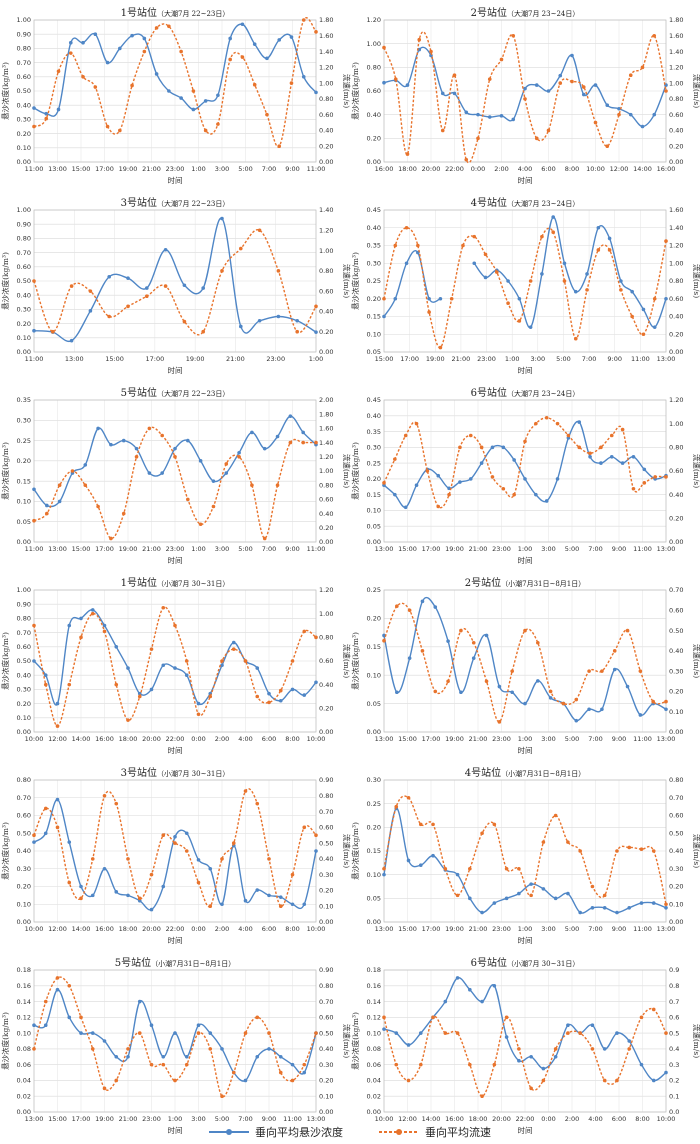  What do you see at coordinates (326, 542) in the screenshot?
I see `y2-tick-label: 0.00` at bounding box center [326, 542].